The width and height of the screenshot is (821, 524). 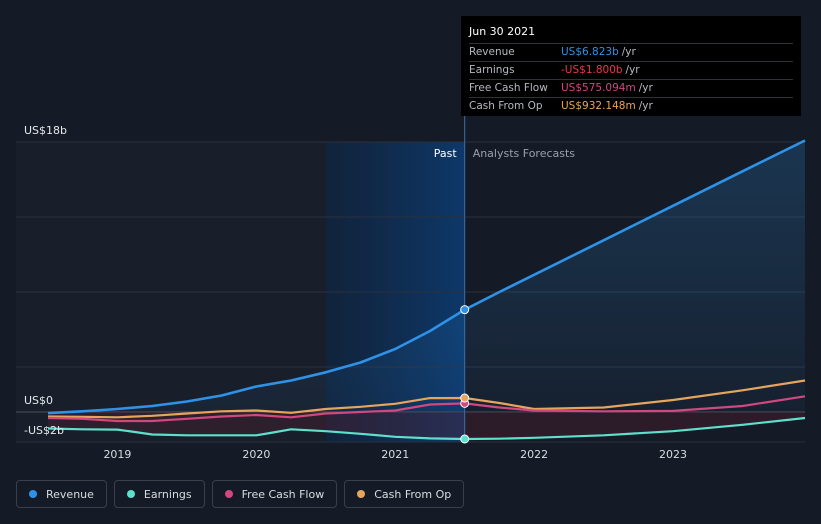 I want to click on marker-revenue, so click(x=465, y=310).